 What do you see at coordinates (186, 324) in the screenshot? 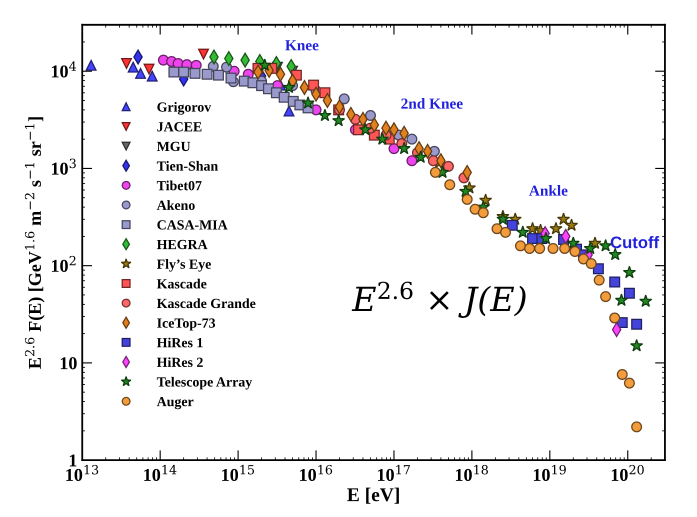
I see `legend-label: IceTop-73` at bounding box center [186, 324].